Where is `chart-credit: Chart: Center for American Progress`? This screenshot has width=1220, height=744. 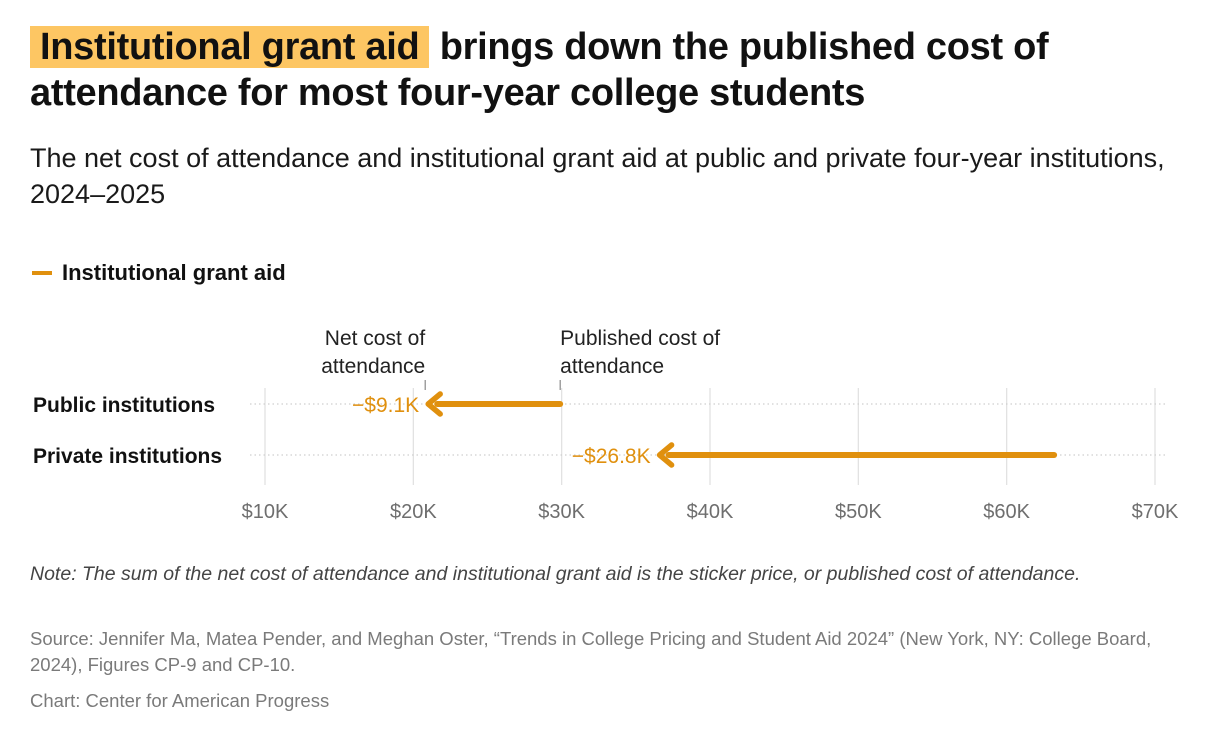
chart-credit: Chart: Center for American Progress is located at coordinates (180, 700).